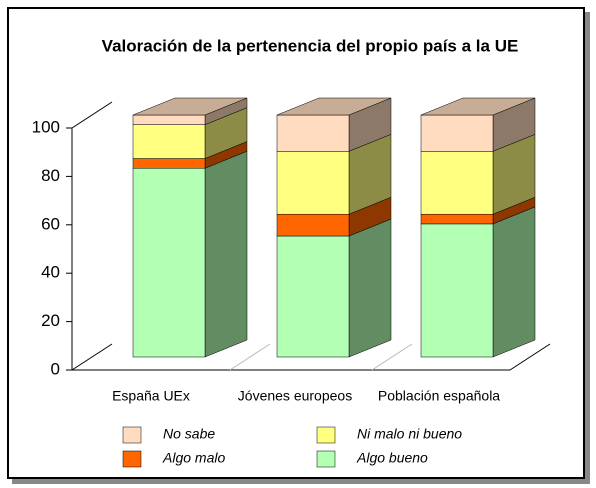 This screenshot has height=488, width=596. What do you see at coordinates (50, 272) in the screenshot?
I see `y-tick-label: 40` at bounding box center [50, 272].